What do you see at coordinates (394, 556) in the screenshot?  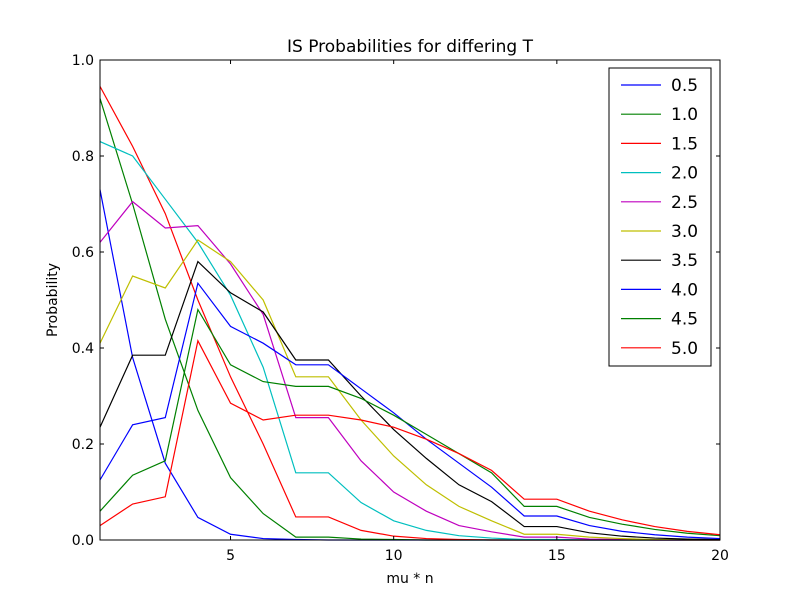 I see `x-tick-label: 10` at bounding box center [394, 556].